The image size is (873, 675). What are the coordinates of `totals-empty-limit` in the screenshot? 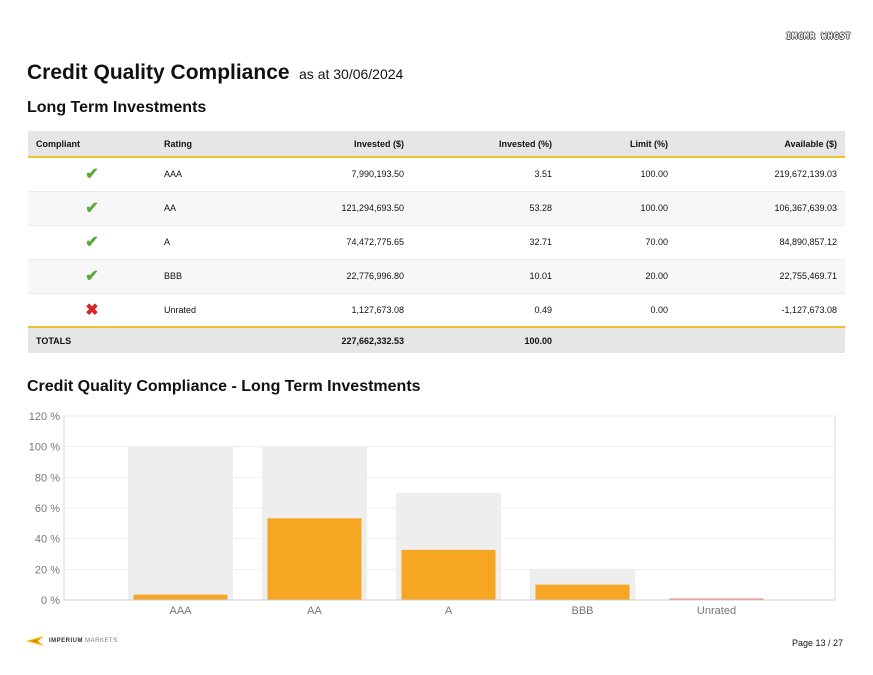 It's located at (618, 339).